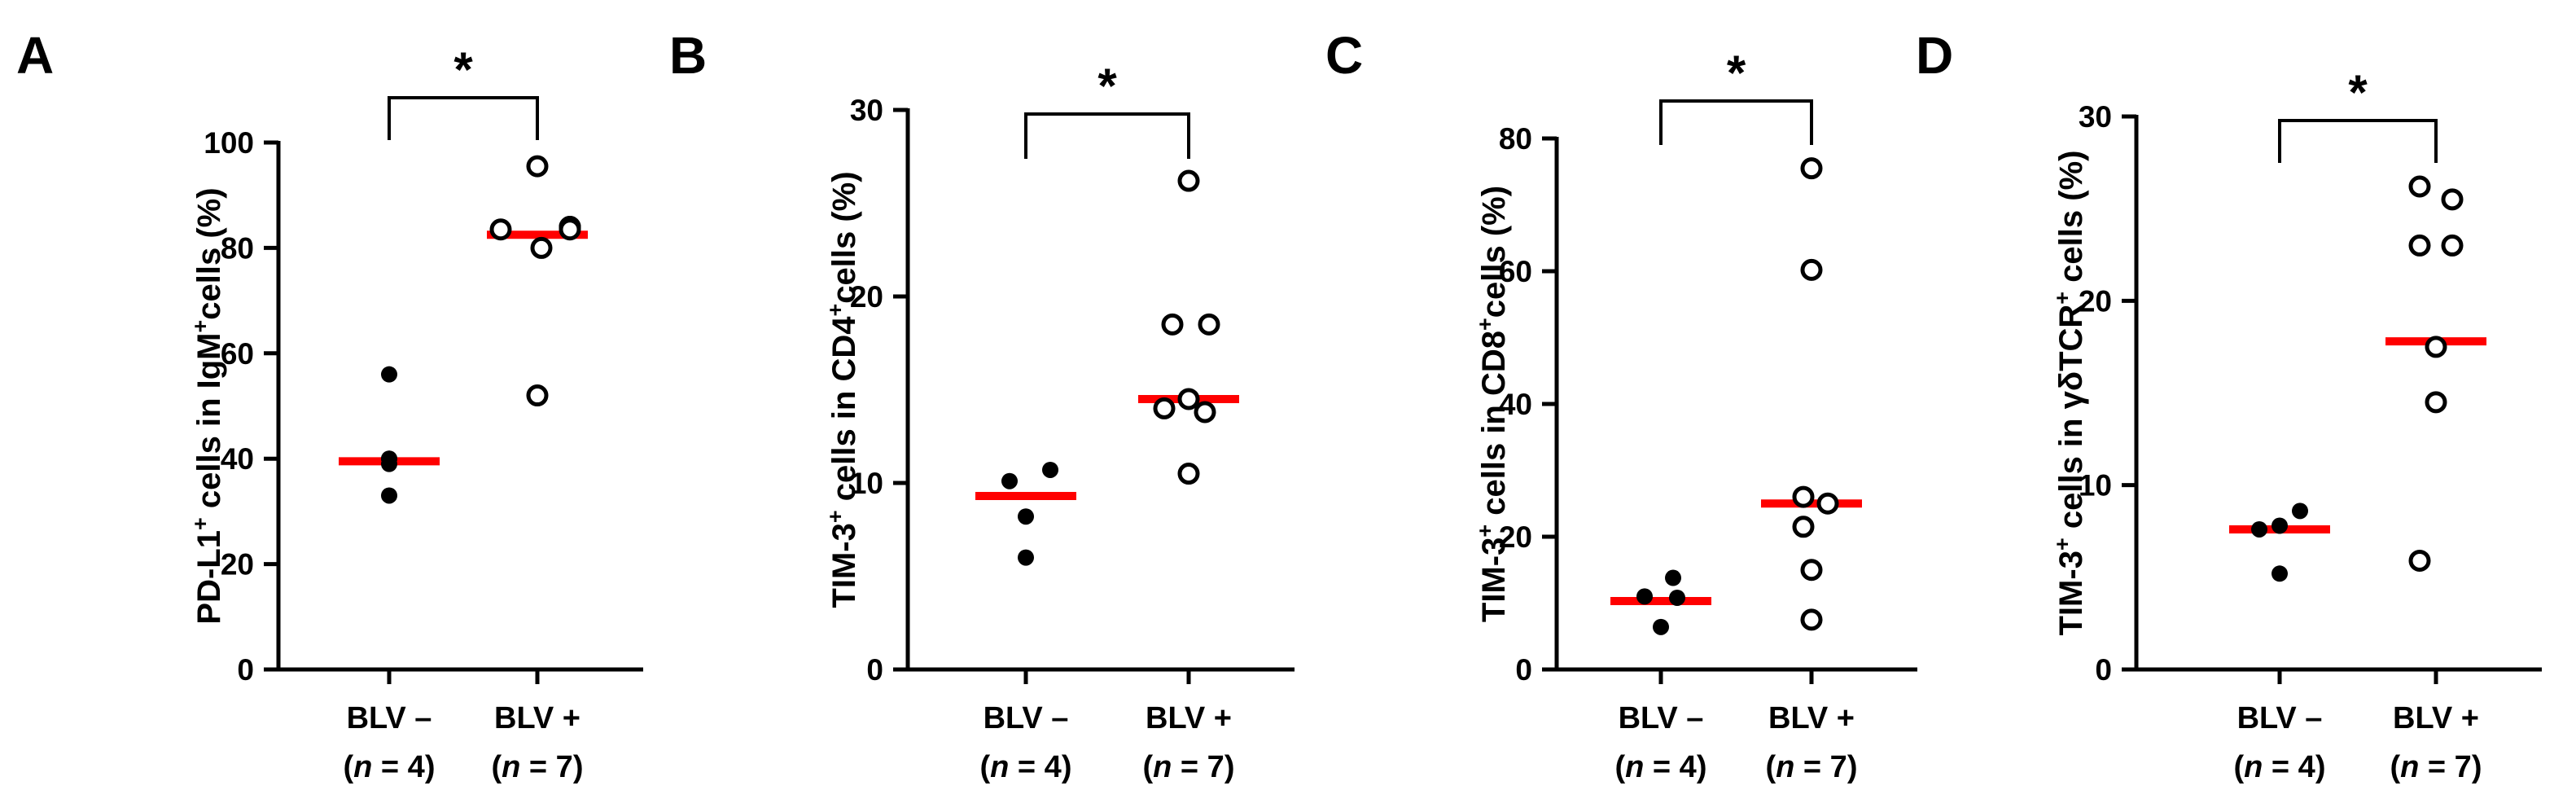  I want to click on panel-label-A: A, so click(35, 55).